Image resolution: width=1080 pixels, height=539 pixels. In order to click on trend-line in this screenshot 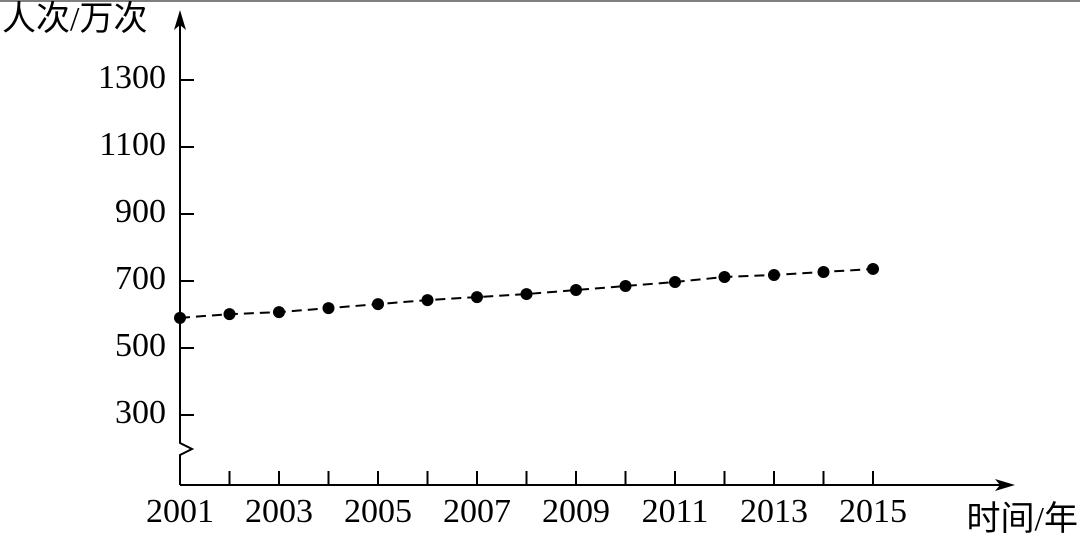, I will do `click(526, 293)`.